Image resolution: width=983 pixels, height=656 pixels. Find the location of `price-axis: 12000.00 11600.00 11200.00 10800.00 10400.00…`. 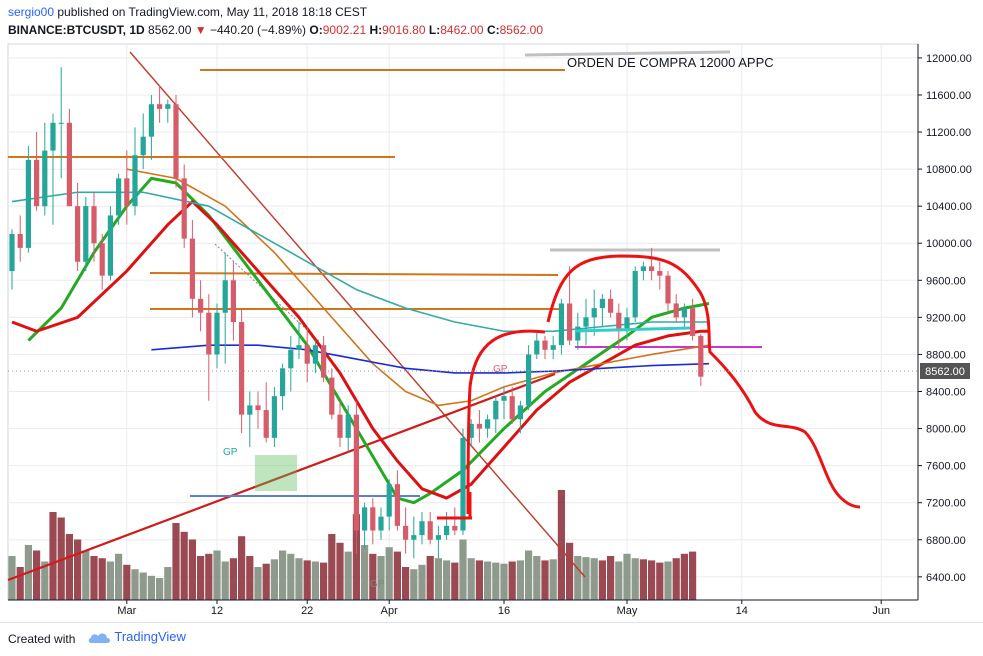

price-axis: 12000.00 11600.00 11200.00 10800.00 10400.00… is located at coordinates (944, 322).